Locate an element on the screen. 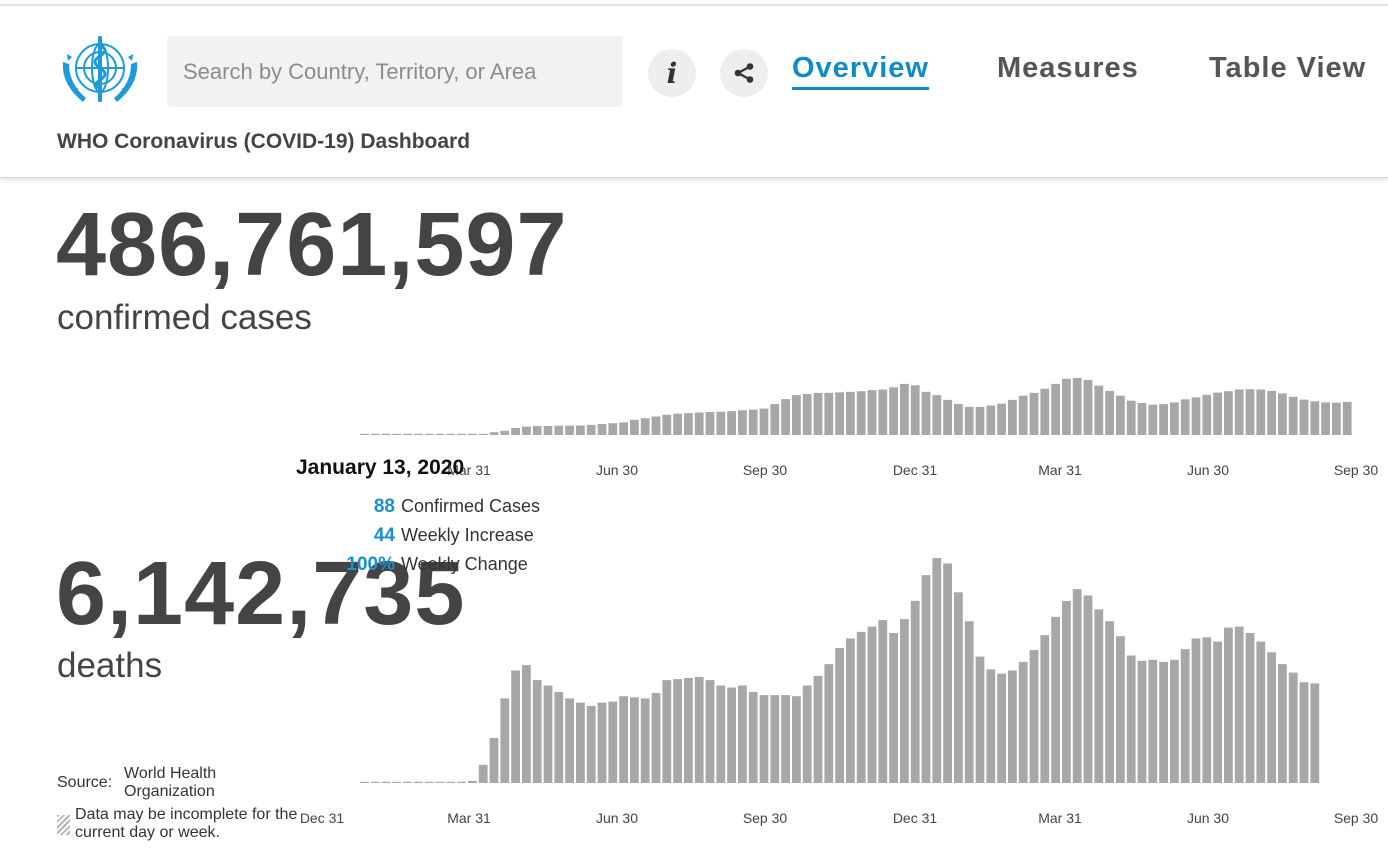 The height and width of the screenshot is (868, 1388). tab-overview: Overview is located at coordinates (860, 71).